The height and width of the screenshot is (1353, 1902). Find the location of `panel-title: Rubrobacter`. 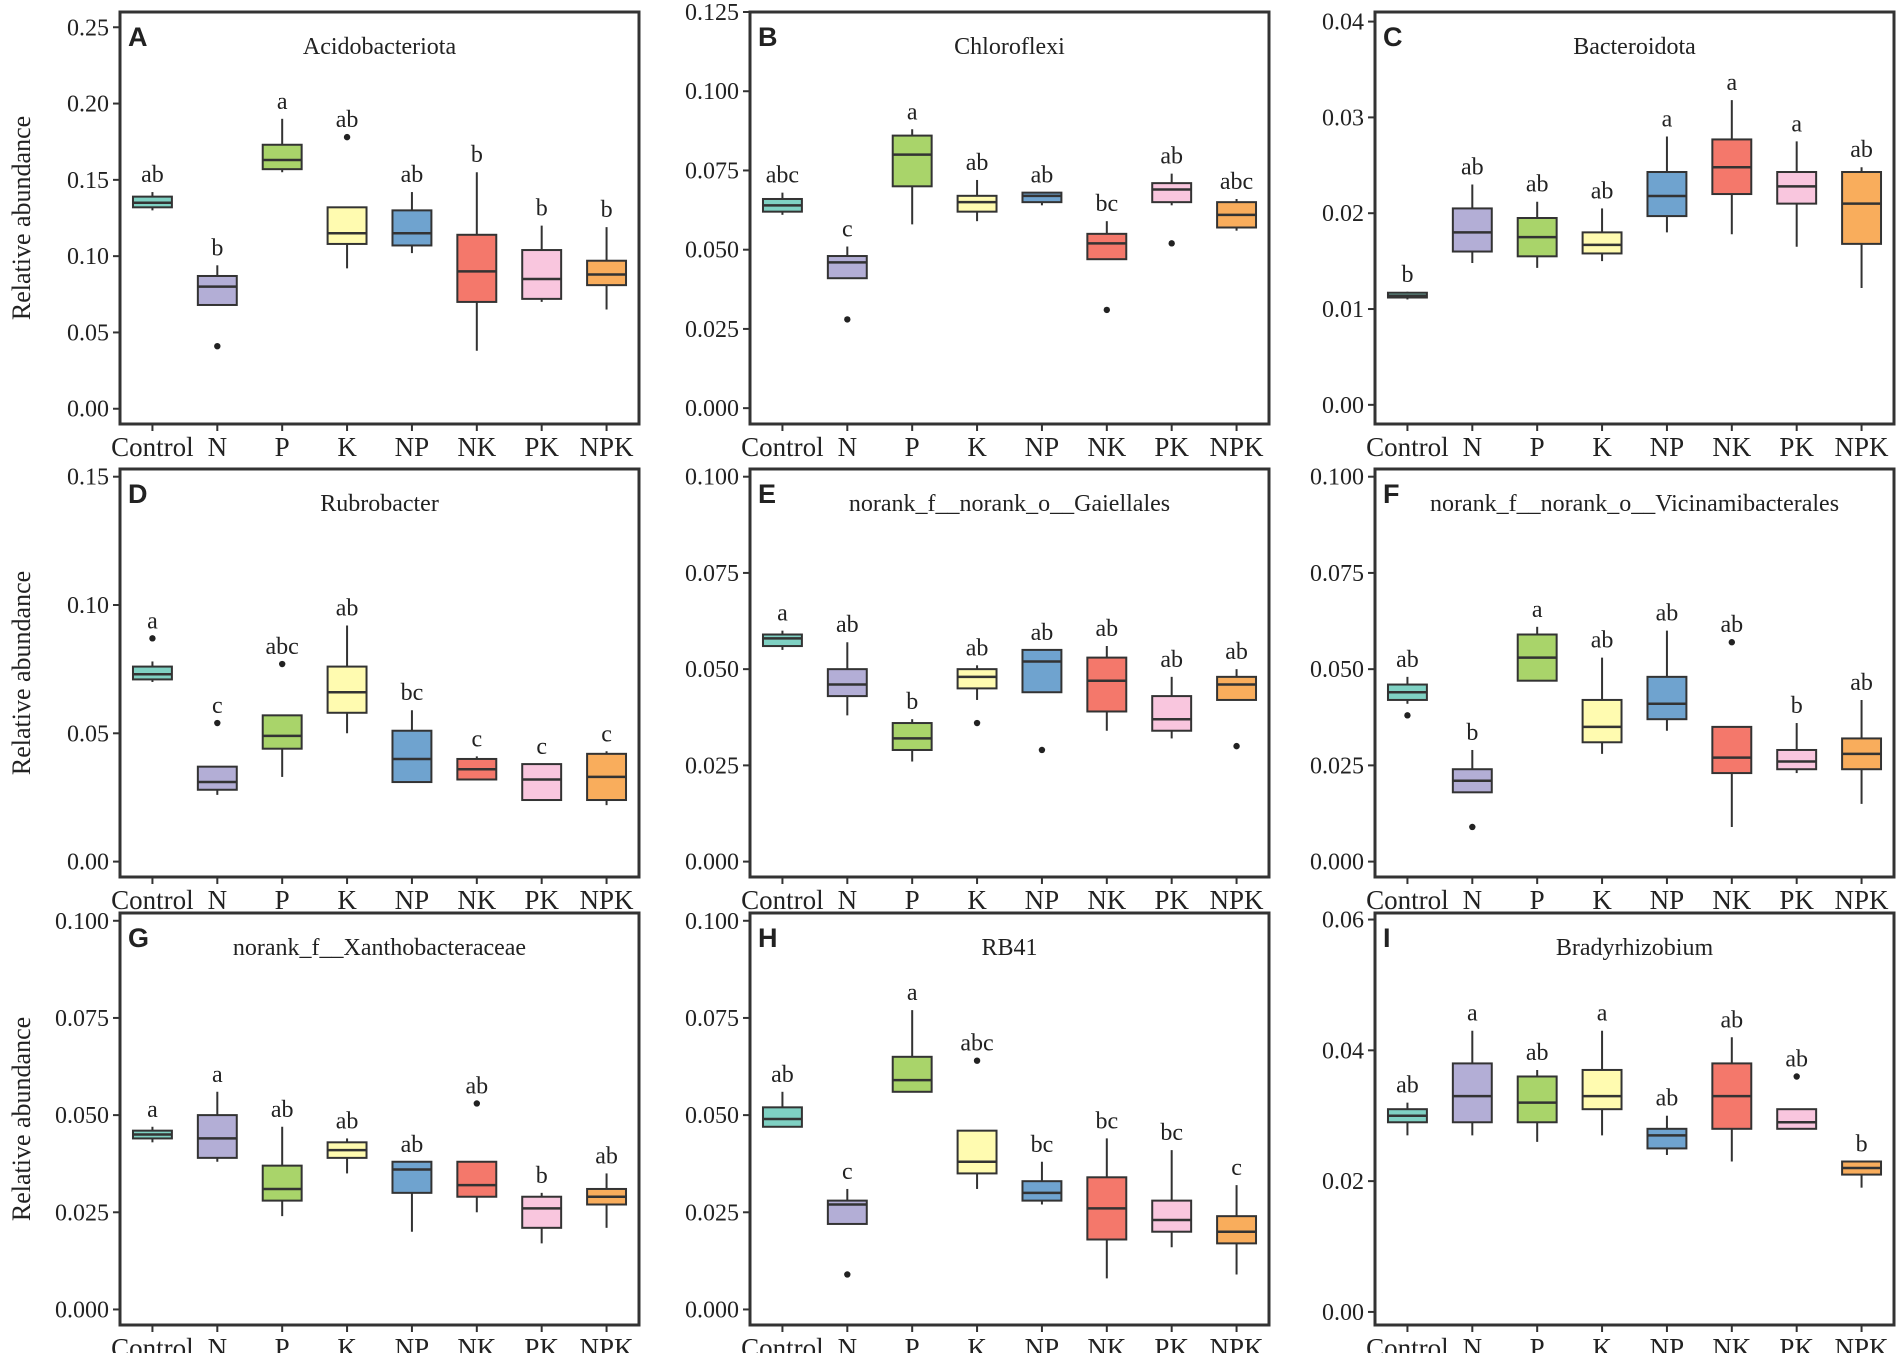

panel-title: Rubrobacter is located at coordinates (379, 504).